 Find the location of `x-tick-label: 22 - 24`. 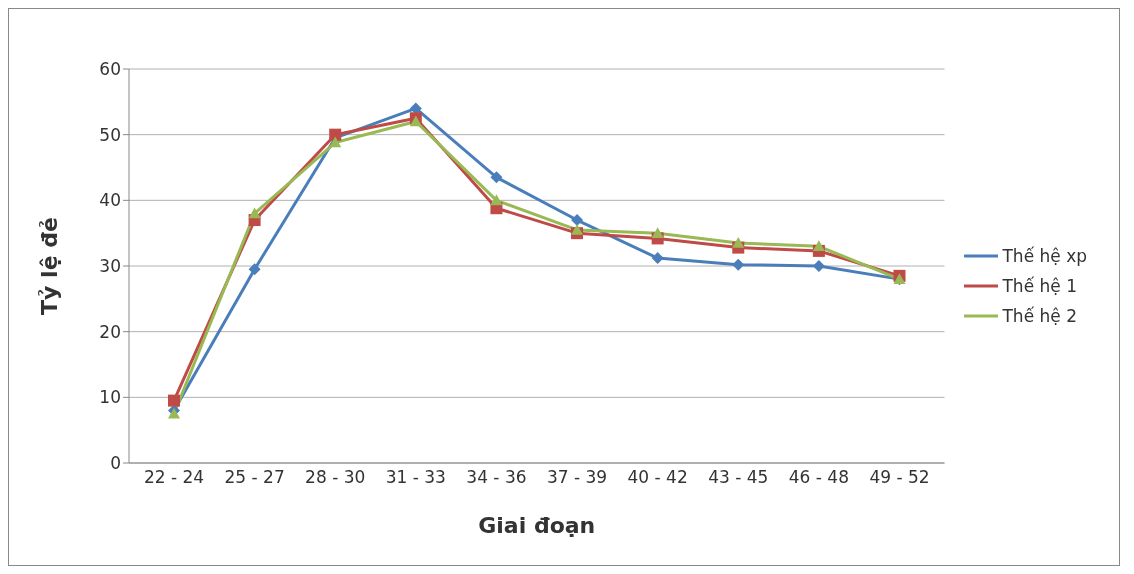

x-tick-label: 22 - 24 is located at coordinates (174, 477).